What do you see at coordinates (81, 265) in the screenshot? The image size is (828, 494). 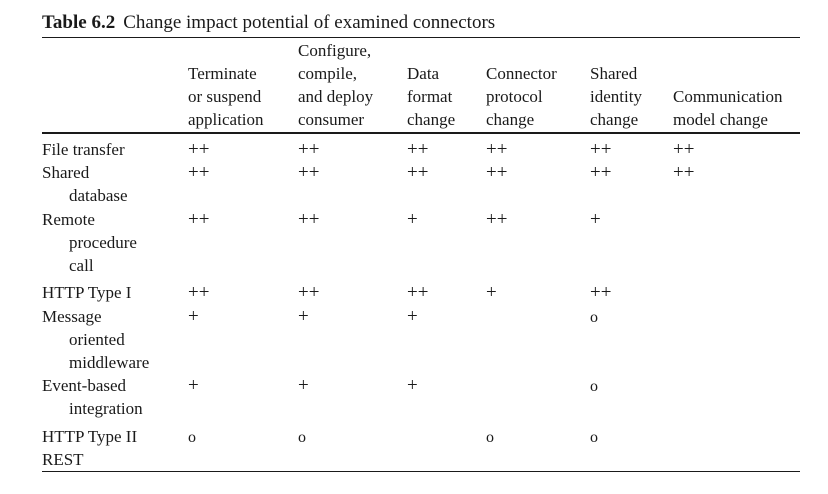 I see `row-label-line: call` at bounding box center [81, 265].